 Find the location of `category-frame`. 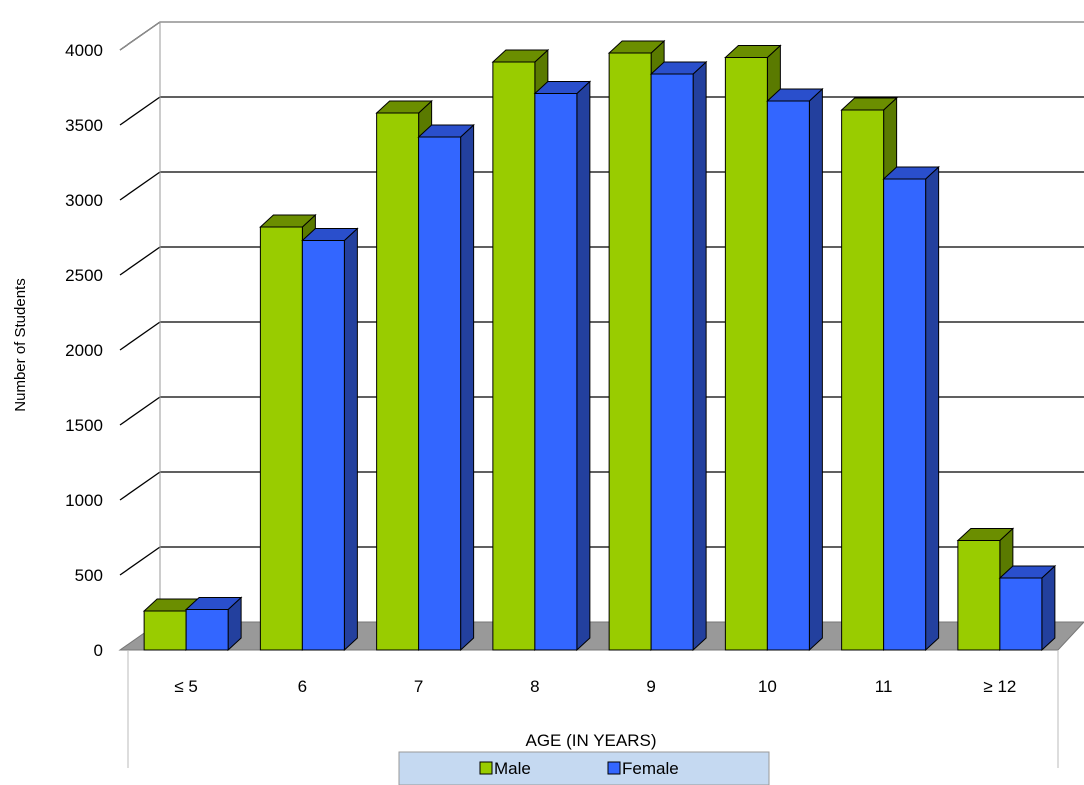

category-frame is located at coordinates (593, 709).